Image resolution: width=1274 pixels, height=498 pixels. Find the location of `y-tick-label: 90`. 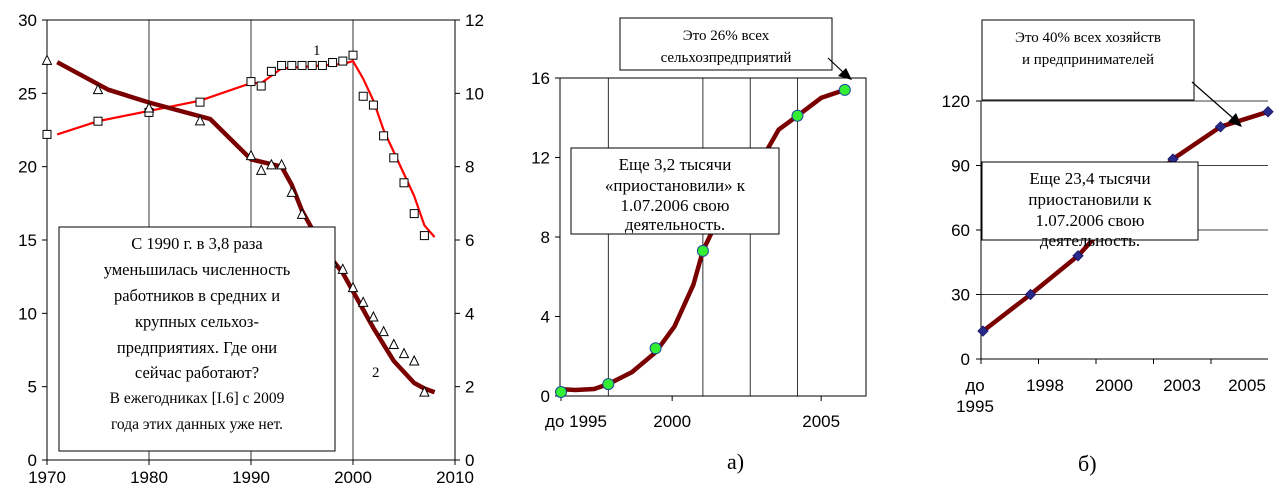

y-tick-label: 90 is located at coordinates (960, 166).